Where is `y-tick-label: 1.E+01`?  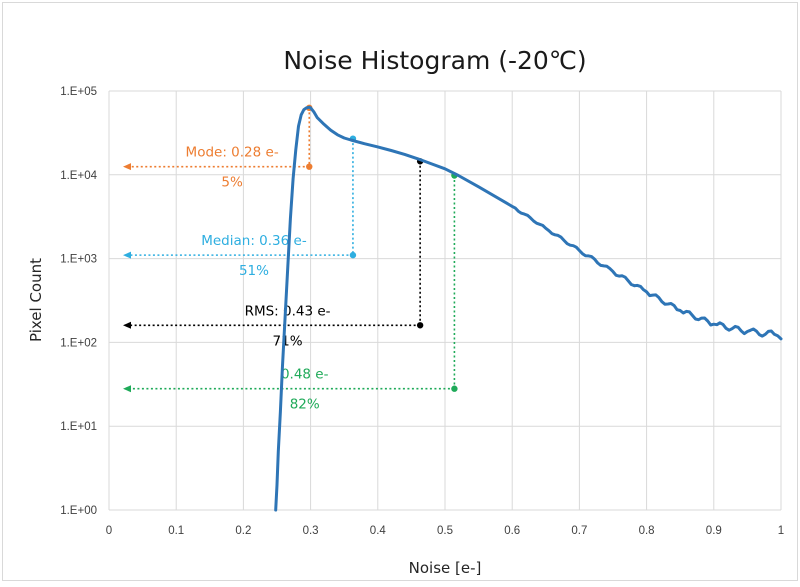
y-tick-label: 1.E+01 is located at coordinates (78, 427).